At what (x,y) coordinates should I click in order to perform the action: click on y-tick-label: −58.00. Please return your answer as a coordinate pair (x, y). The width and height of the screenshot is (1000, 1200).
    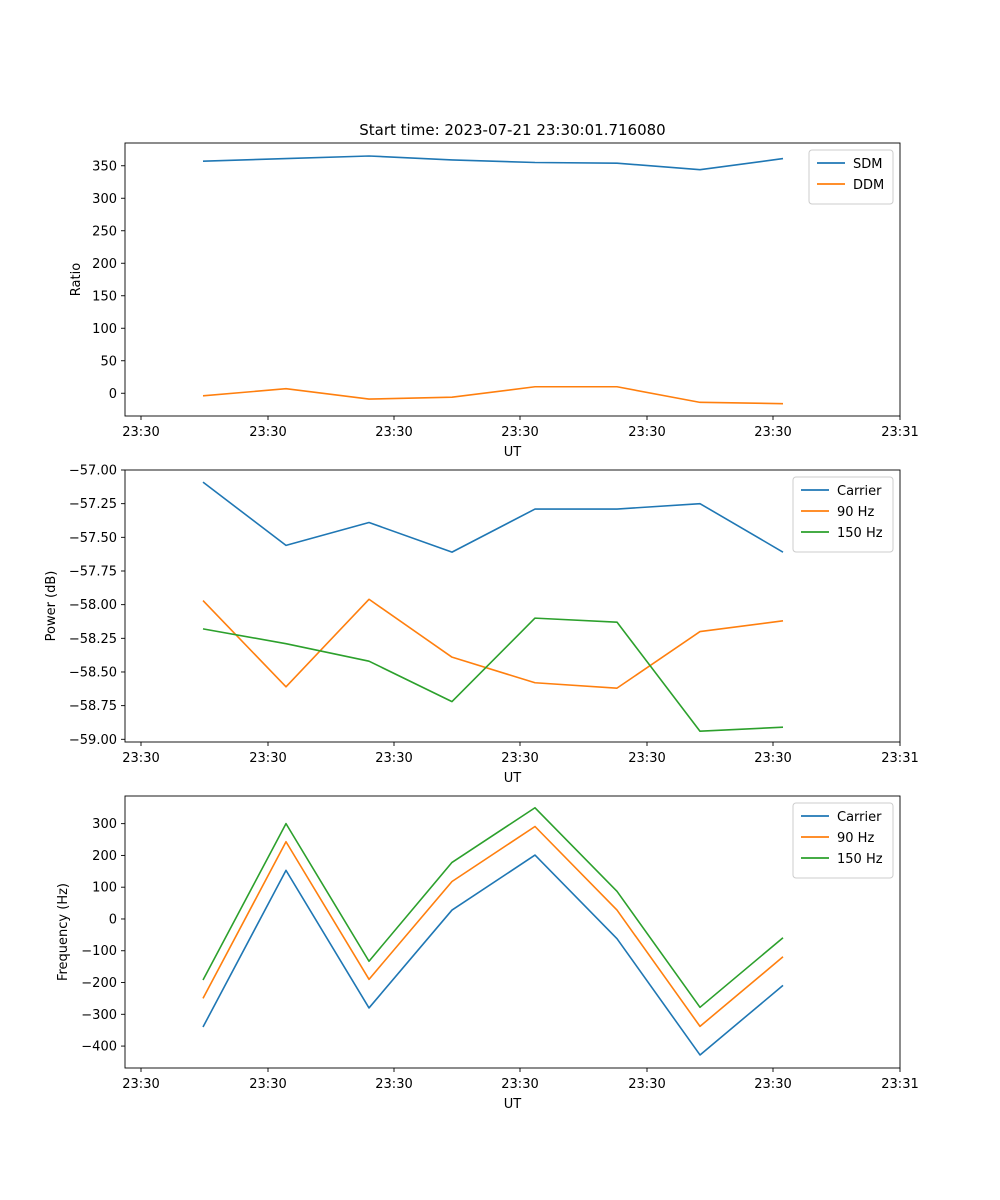
    Looking at the image, I should click on (93, 605).